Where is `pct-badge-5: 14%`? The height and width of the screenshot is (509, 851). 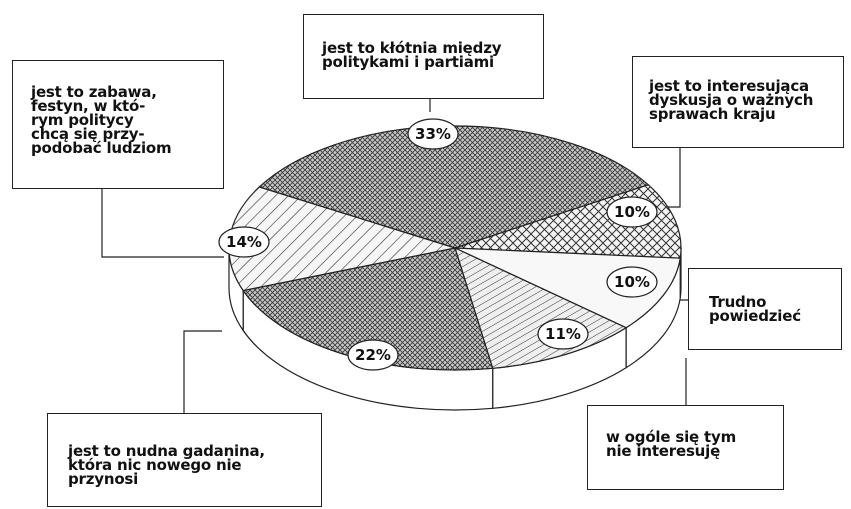
pct-badge-5: 14% is located at coordinates (244, 242).